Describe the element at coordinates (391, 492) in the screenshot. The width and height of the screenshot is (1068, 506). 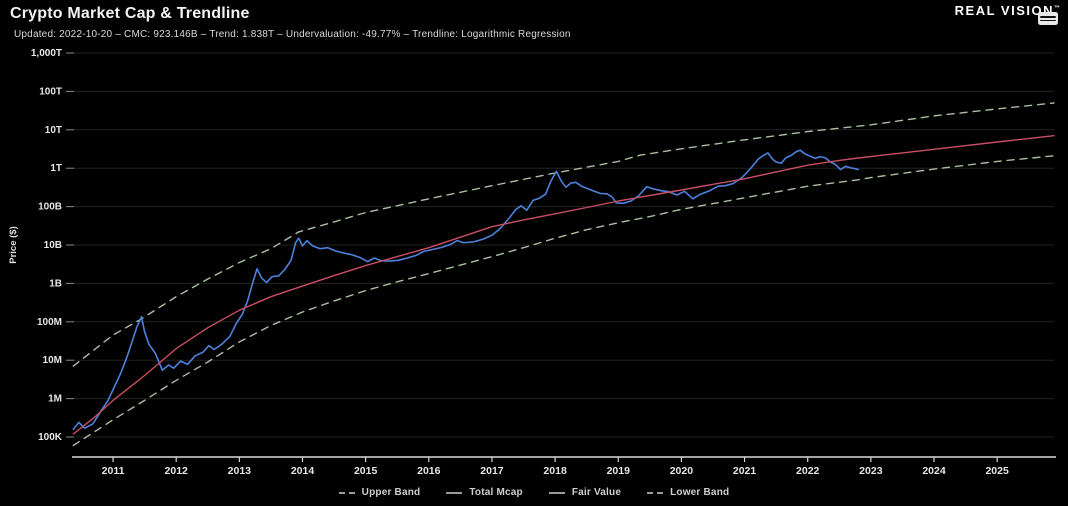
I see `legend-label: Upper Band` at that location.